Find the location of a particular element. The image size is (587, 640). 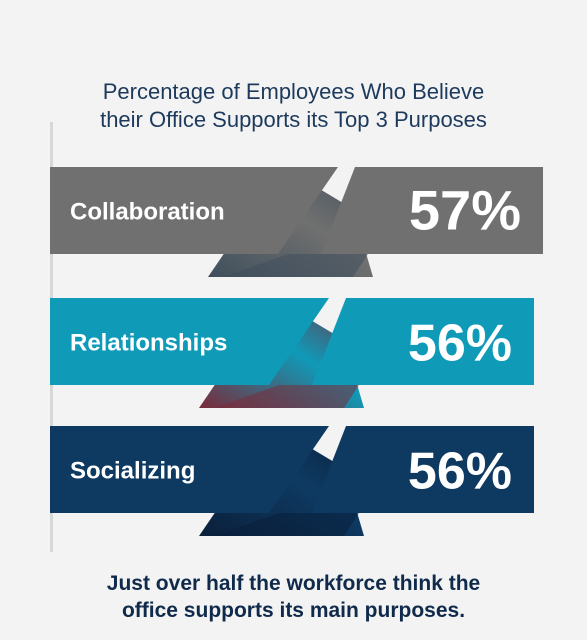

bar-value-1: 56% is located at coordinates (460, 344).